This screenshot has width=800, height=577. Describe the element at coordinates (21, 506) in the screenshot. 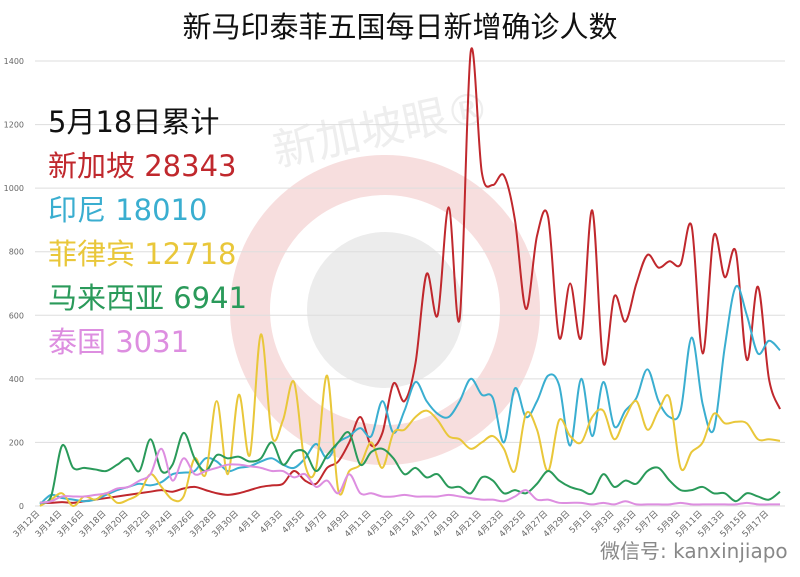

I see `y-tick-label: 0` at that location.